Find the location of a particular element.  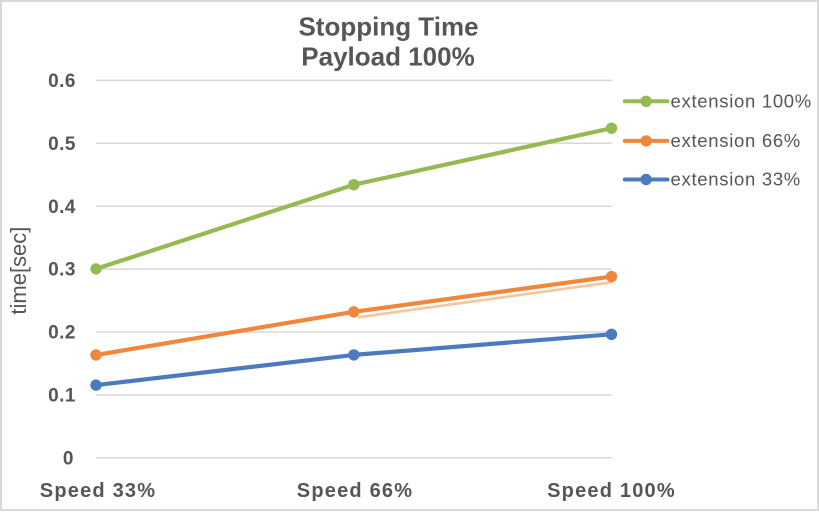

svg-text: extension 100% is located at coordinates (741, 101).